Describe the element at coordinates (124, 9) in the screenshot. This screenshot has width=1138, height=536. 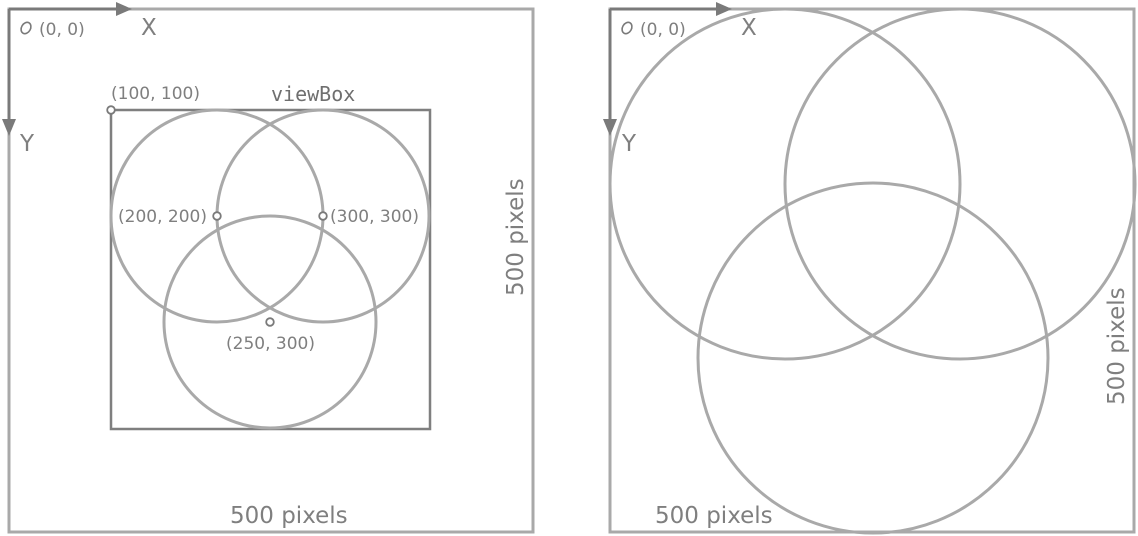
I see `left-x-axis-arrowhead` at that location.